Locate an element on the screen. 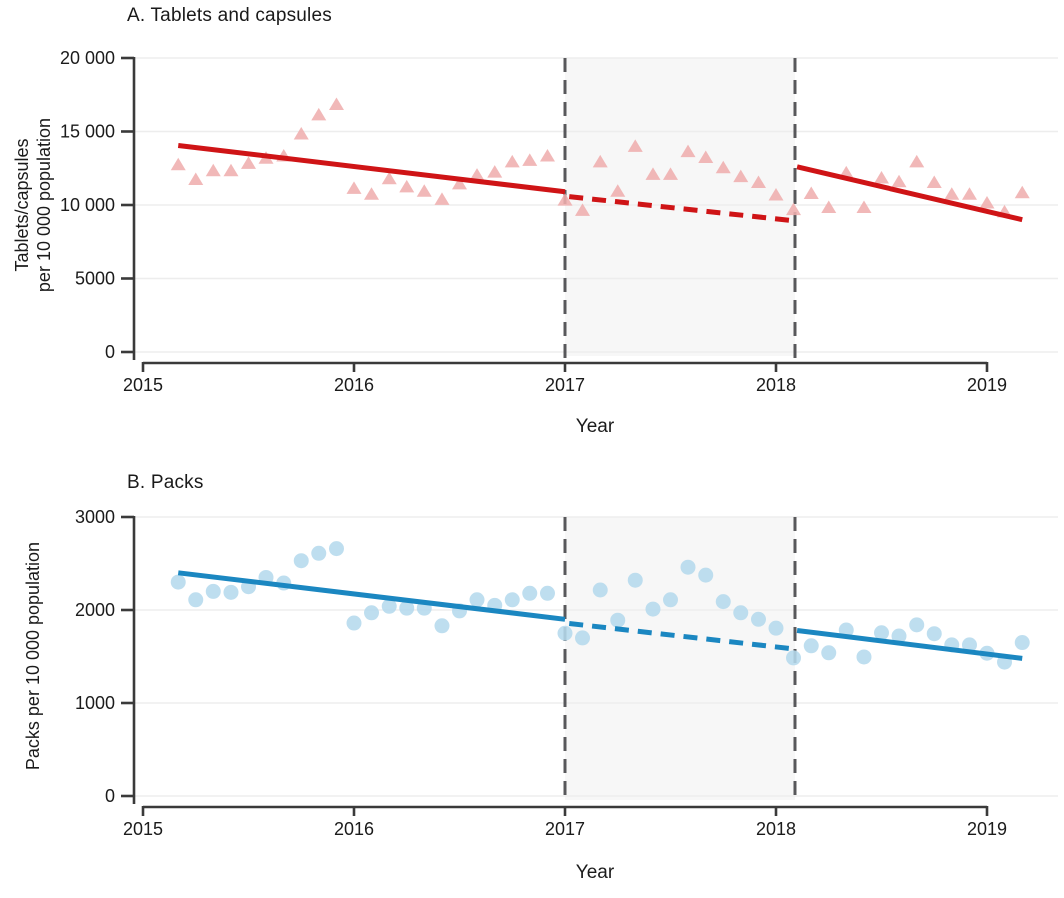  panel-b-y-axis-label: Packs per 10 000 population is located at coordinates (33, 656).